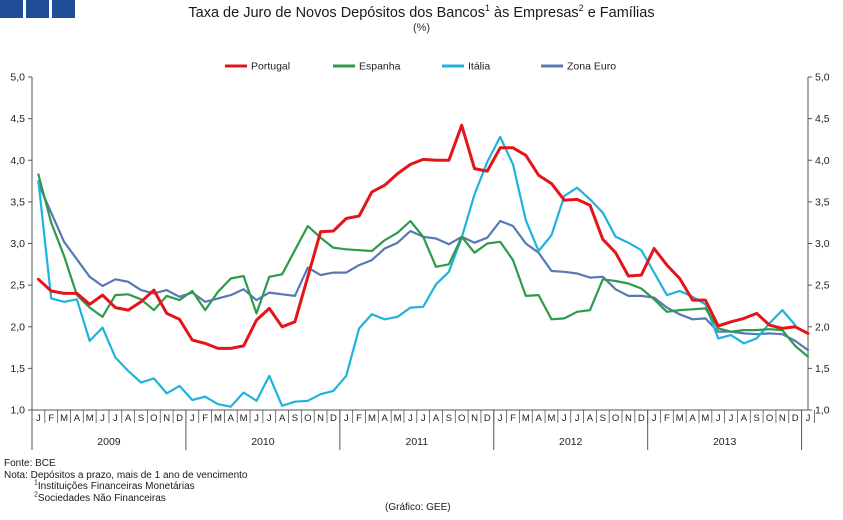 This screenshot has height=520, width=843. I want to click on y-tick-label-right: 1,0, so click(822, 411).